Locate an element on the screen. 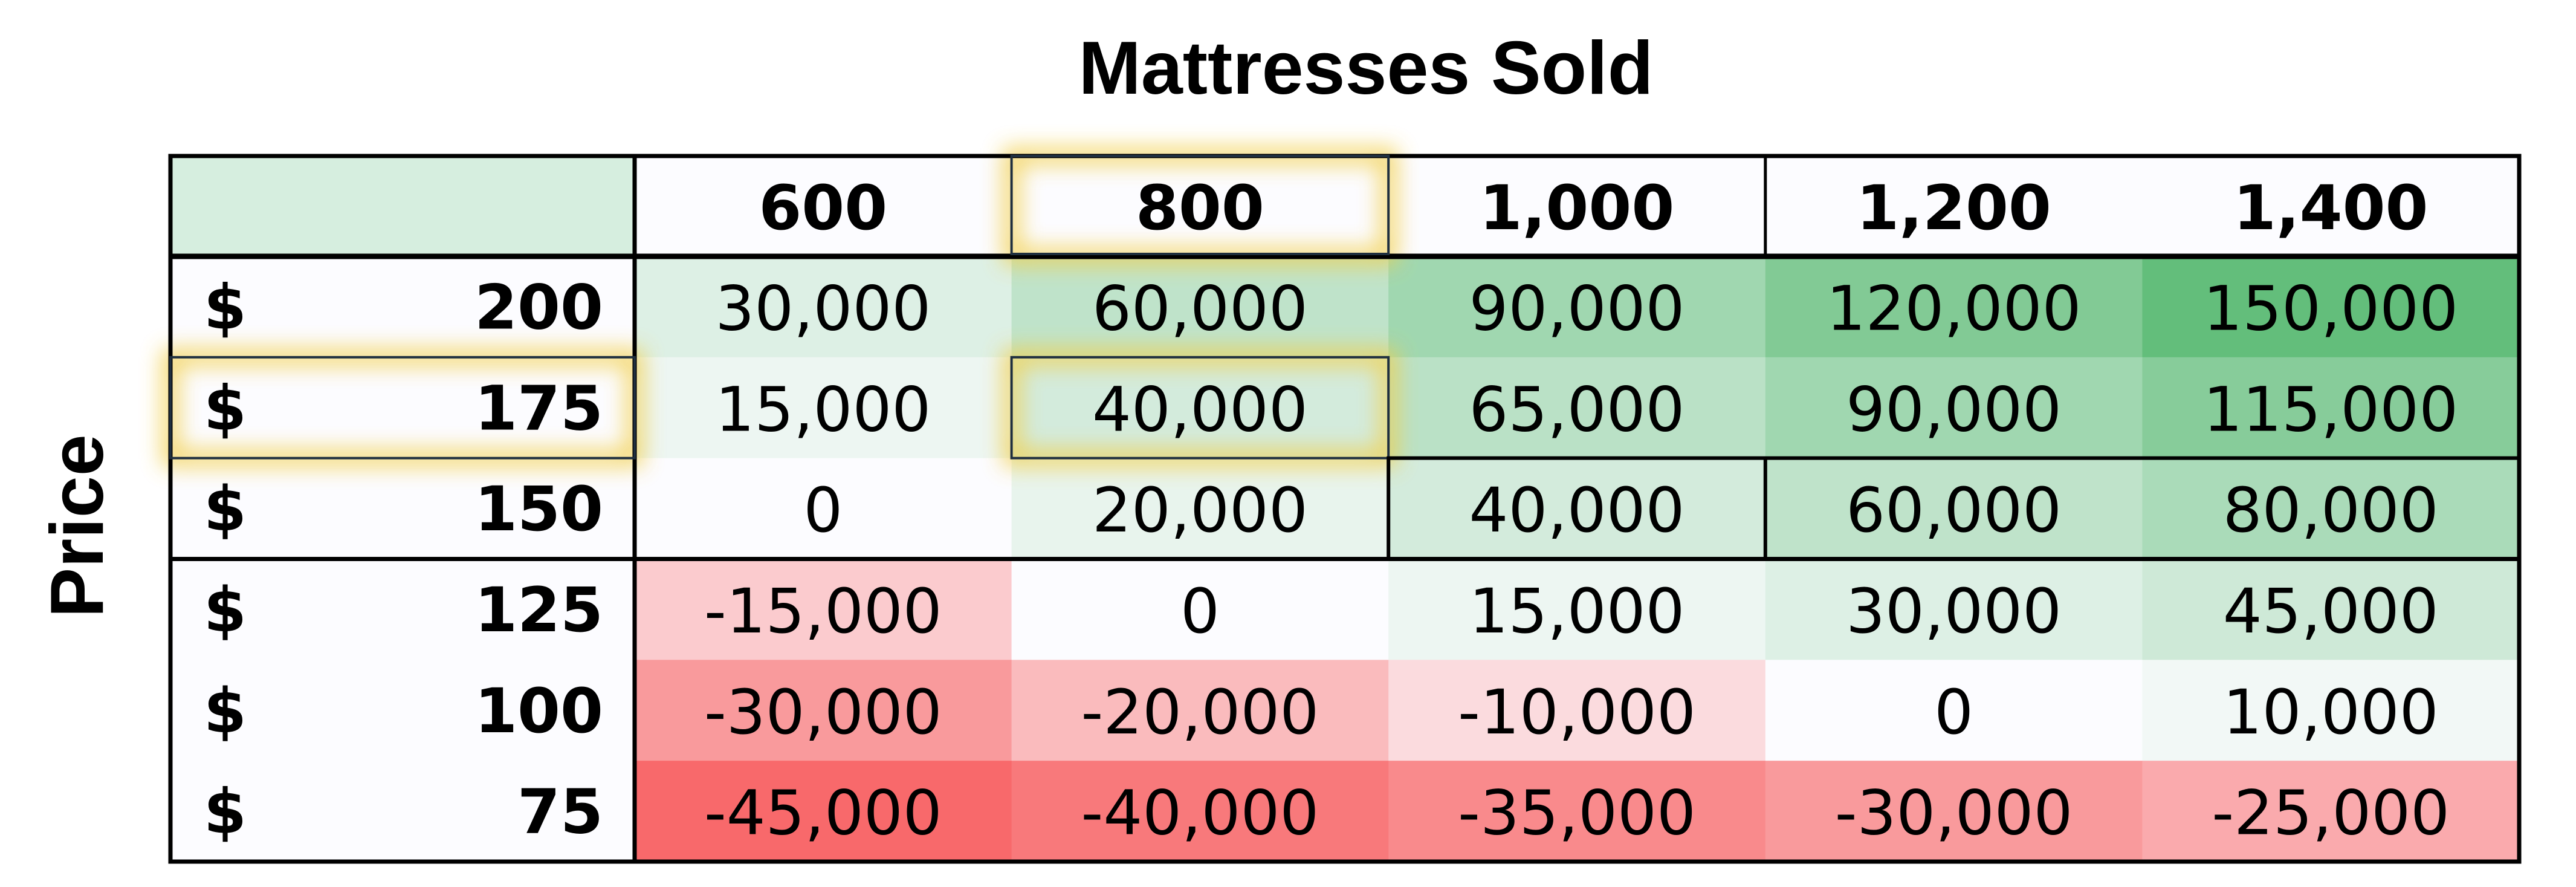  value-label-125-600: -15,000 is located at coordinates (823, 612).